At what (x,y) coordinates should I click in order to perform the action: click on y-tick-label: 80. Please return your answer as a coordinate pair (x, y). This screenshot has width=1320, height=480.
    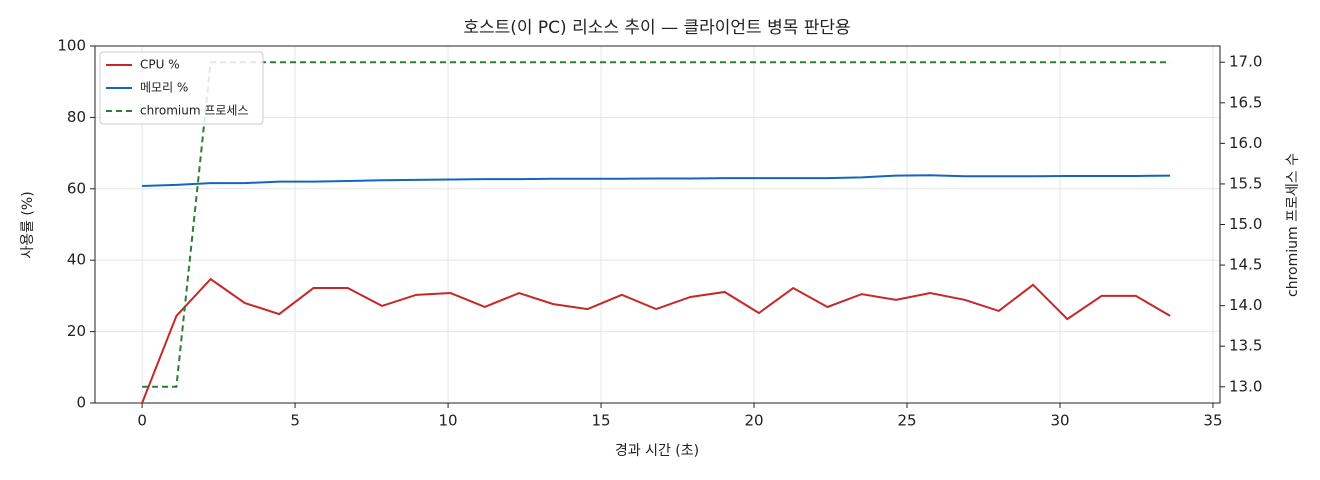
    Looking at the image, I should click on (76, 117).